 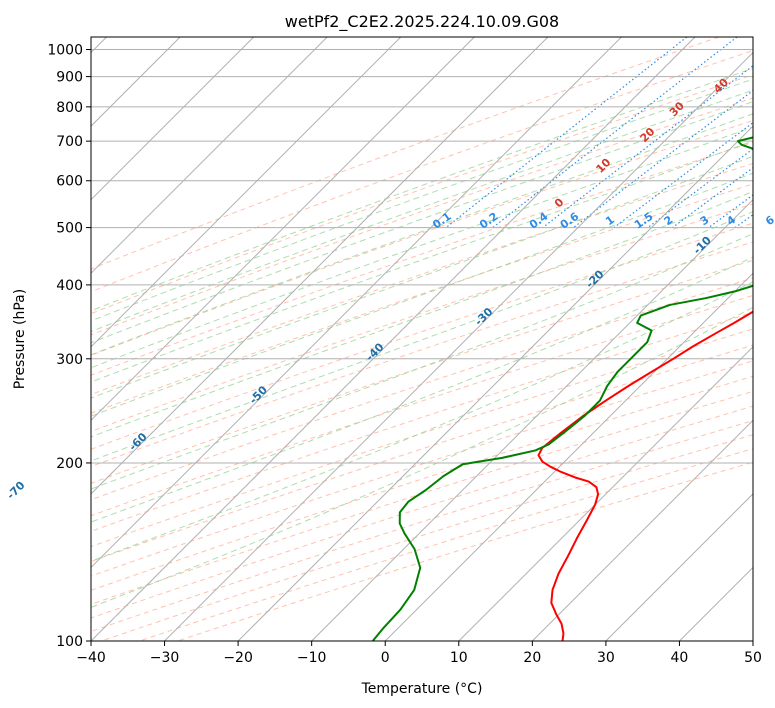 I want to click on x-tick-label: −20, so click(x=238, y=658).